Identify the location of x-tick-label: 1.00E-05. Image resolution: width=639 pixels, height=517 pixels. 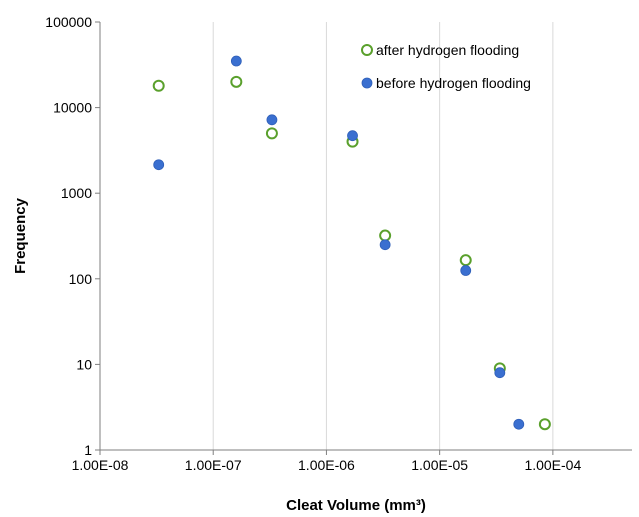
(439, 465).